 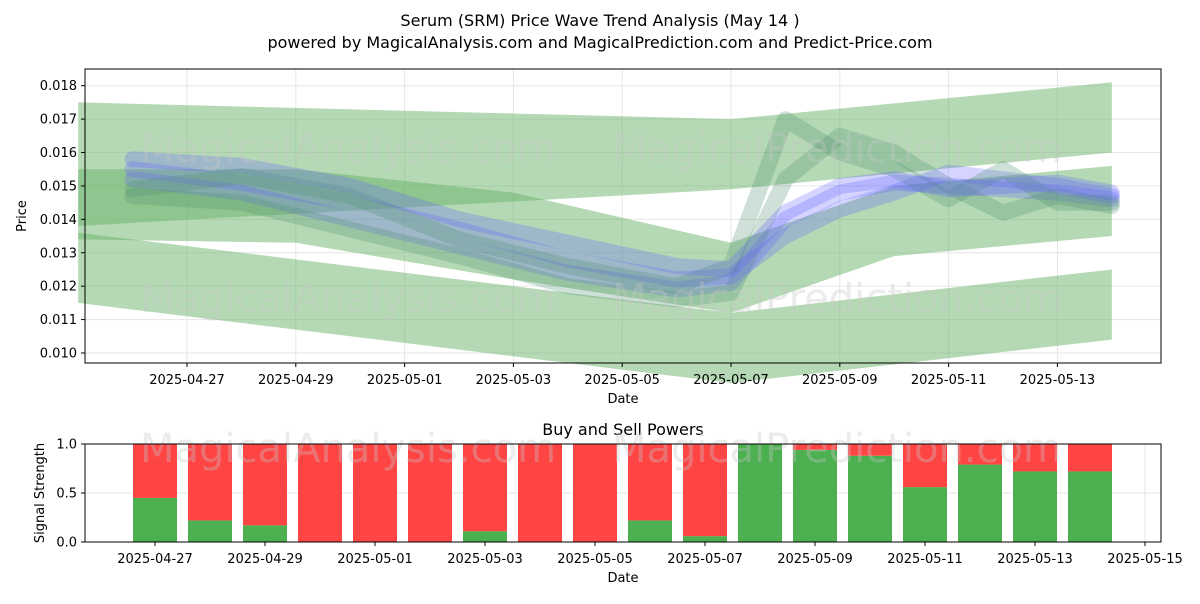 I want to click on price-x-tick-label: 2025-04-27, so click(x=187, y=380).